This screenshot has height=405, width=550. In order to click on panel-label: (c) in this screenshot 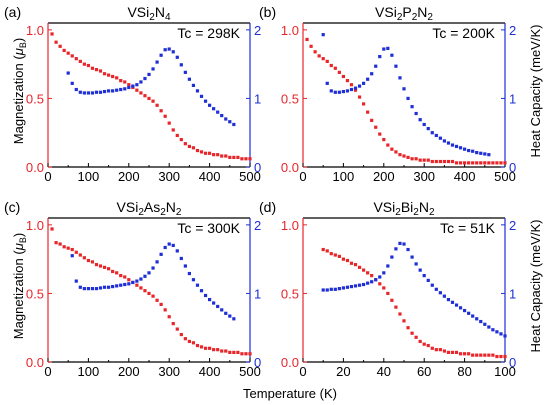, I will do `click(12, 207)`.